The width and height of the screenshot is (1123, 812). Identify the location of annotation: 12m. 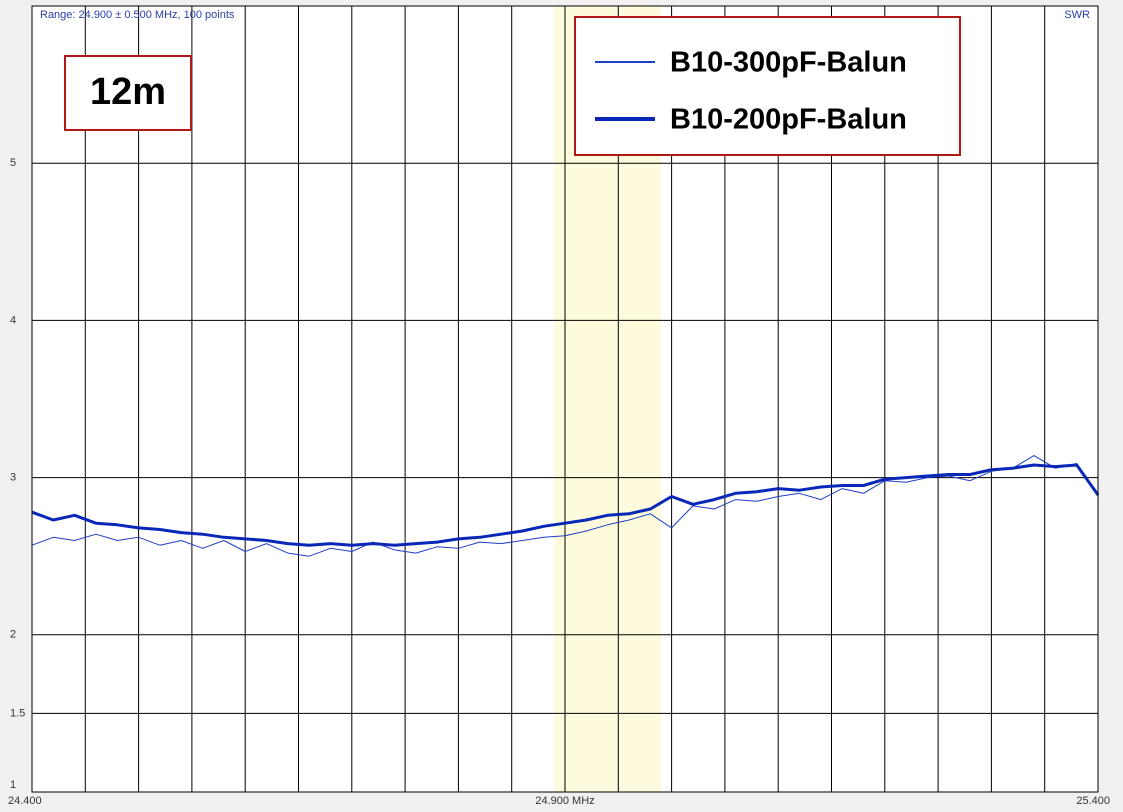
(128, 92).